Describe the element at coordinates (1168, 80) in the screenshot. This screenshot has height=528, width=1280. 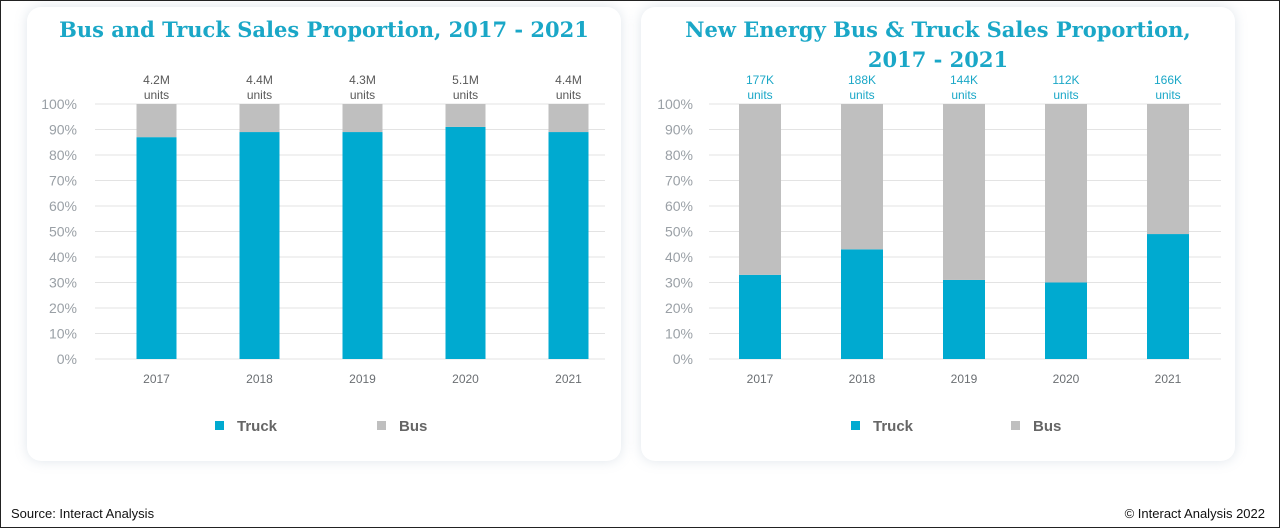
I see `total-value-label: 166K` at that location.